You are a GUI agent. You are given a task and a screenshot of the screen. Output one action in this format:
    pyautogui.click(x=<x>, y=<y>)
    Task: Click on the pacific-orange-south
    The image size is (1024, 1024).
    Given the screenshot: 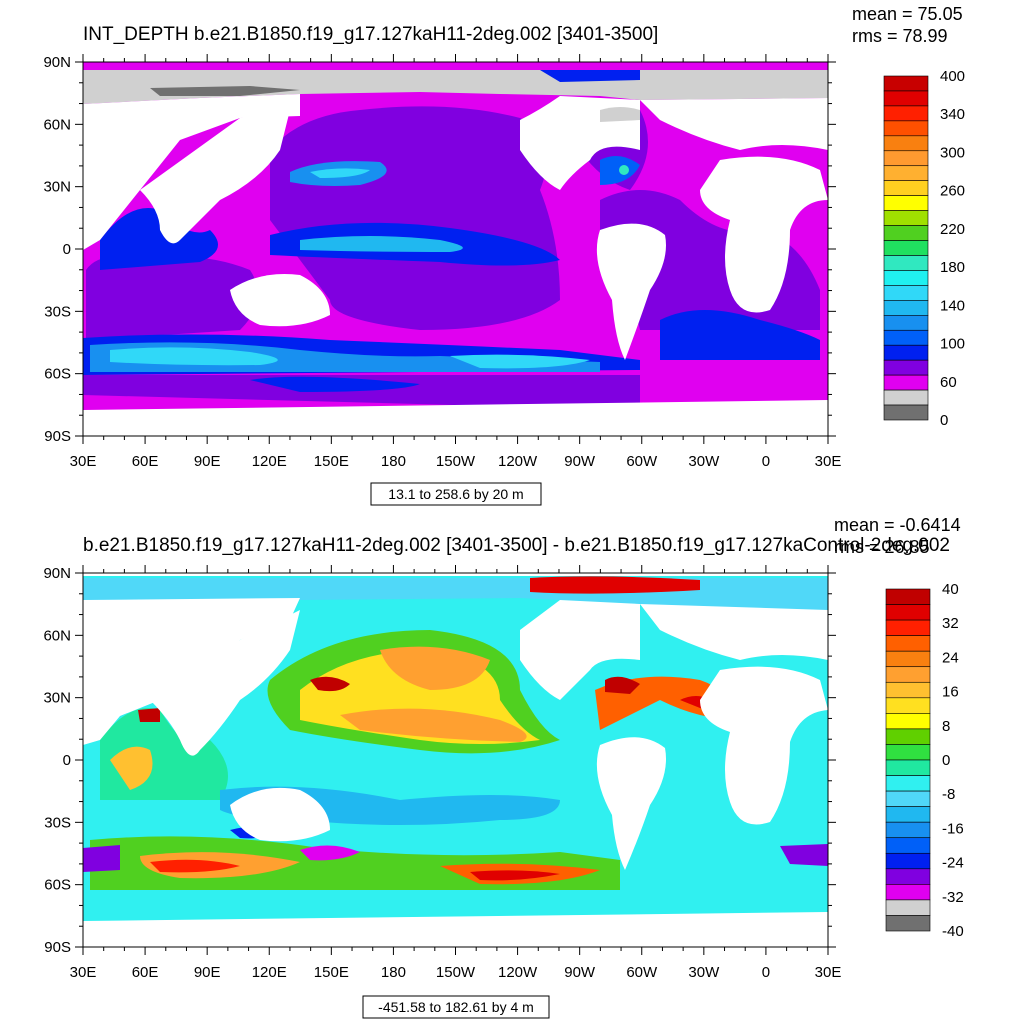 What is the action you would take?
    pyautogui.click(x=433, y=725)
    